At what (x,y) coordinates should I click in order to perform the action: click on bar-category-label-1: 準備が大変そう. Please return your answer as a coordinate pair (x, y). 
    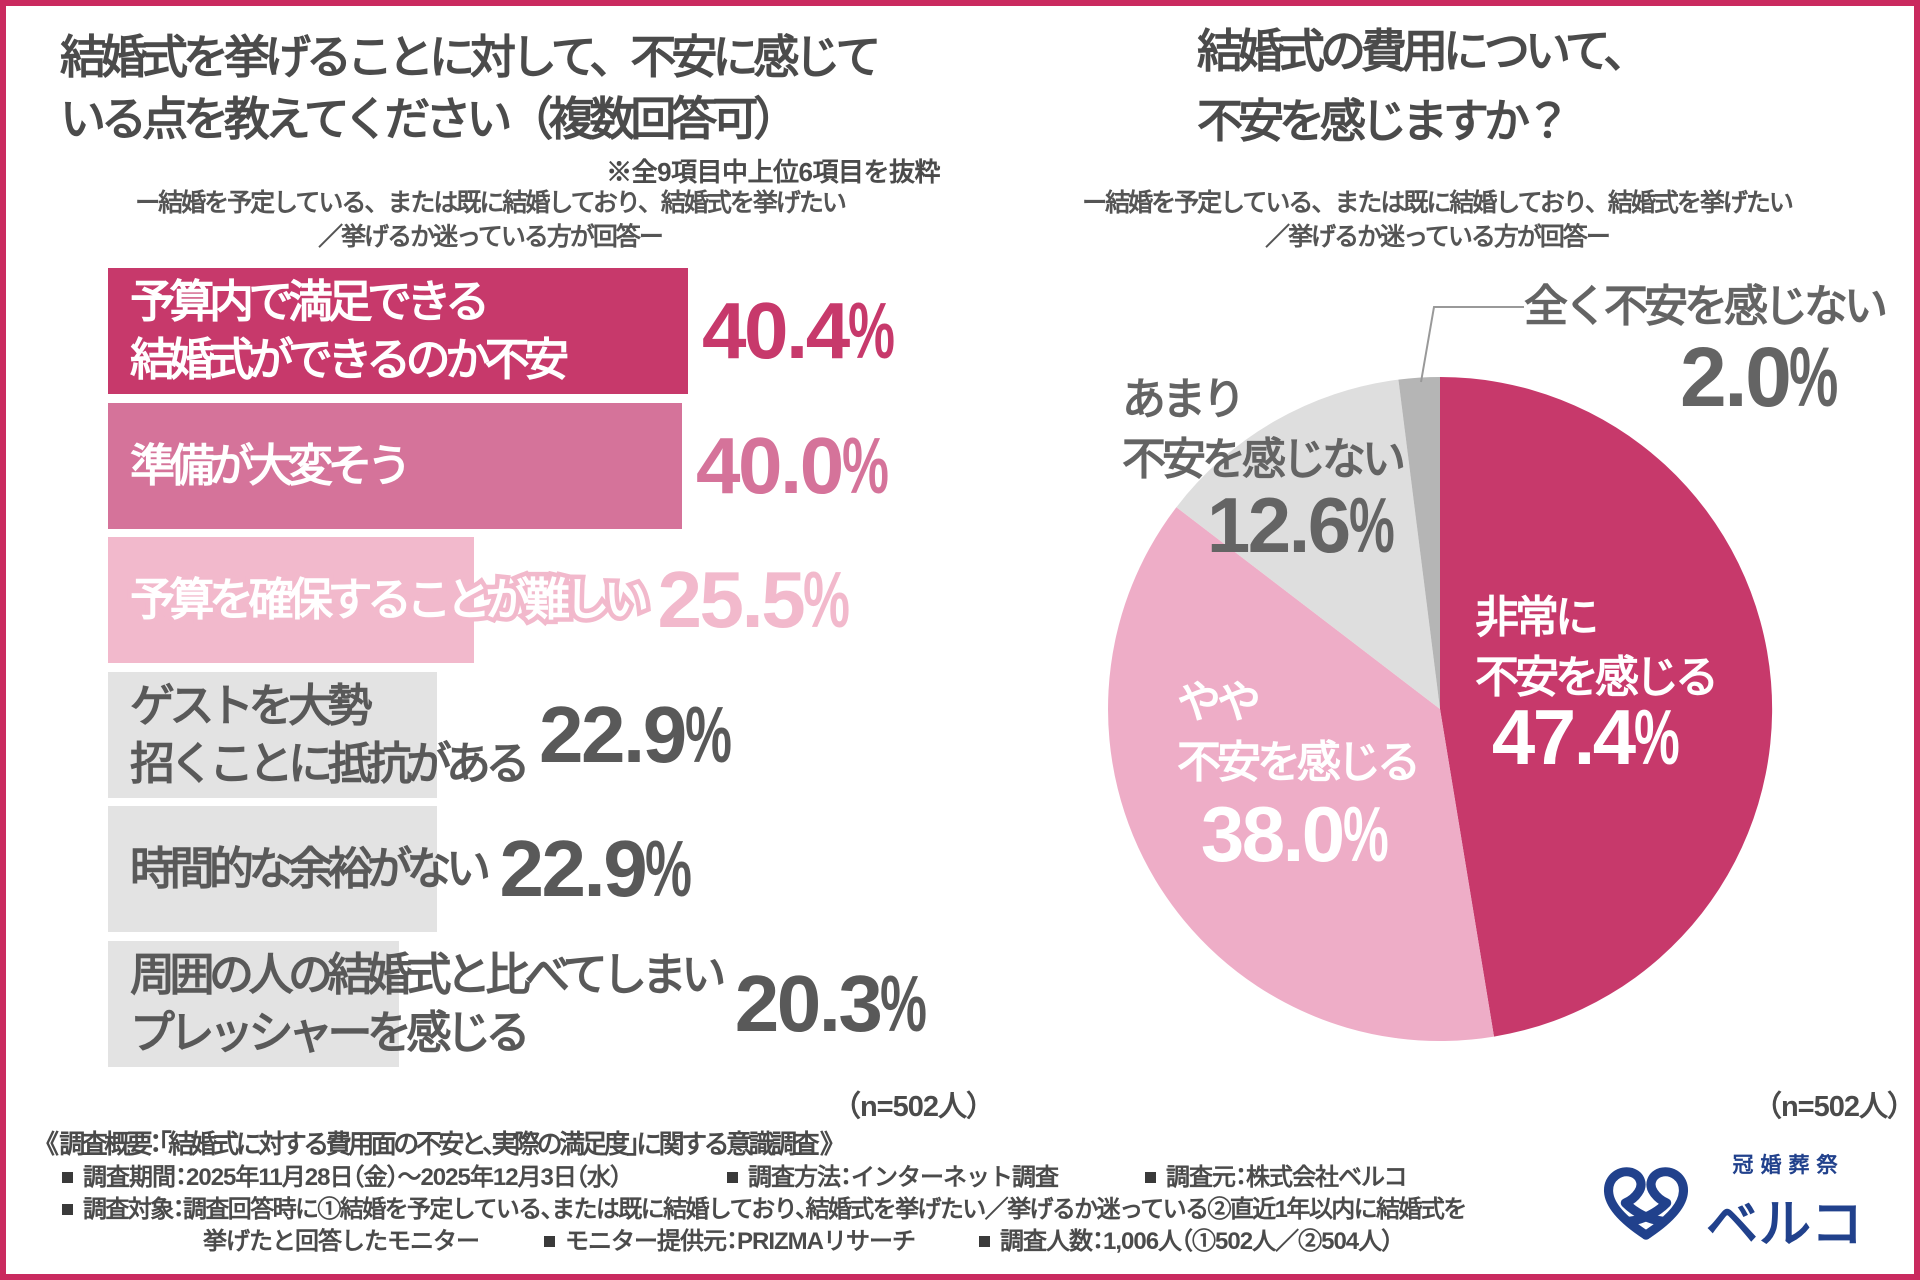
    Looking at the image, I should click on (271, 465).